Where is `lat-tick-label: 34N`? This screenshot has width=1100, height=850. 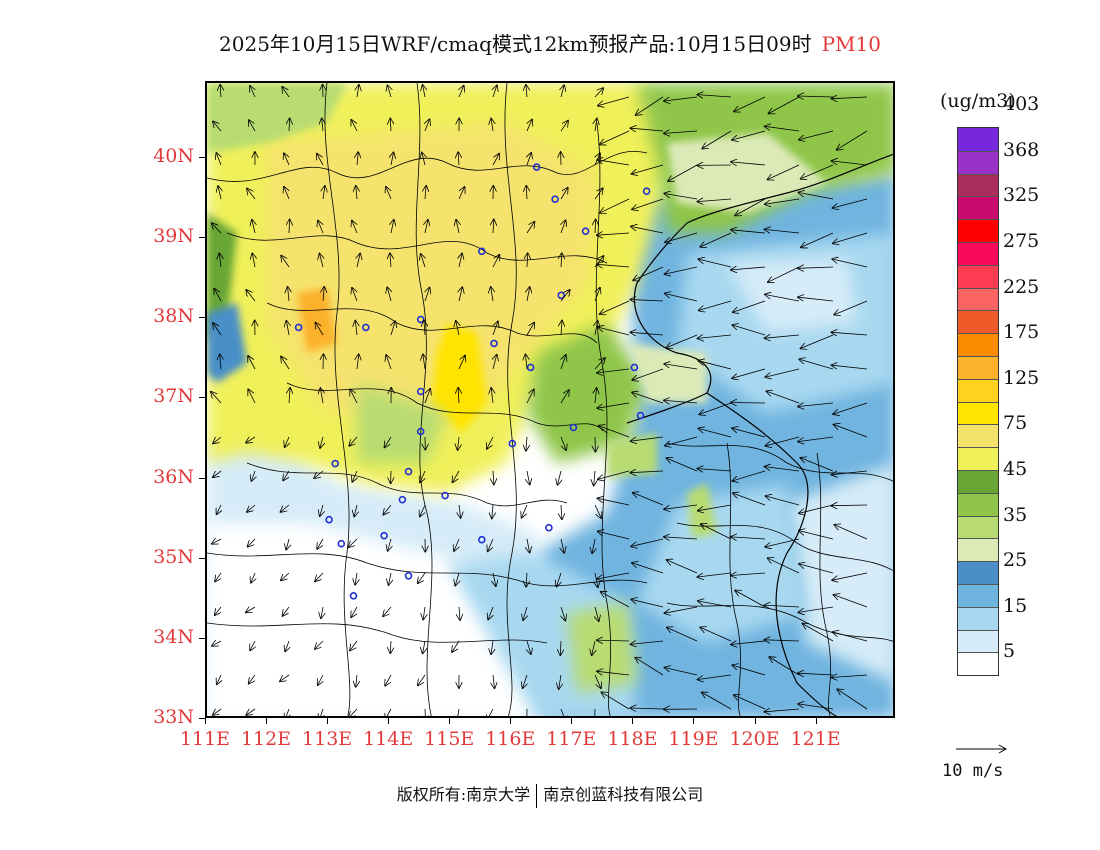 lat-tick-label: 34N is located at coordinates (173, 636).